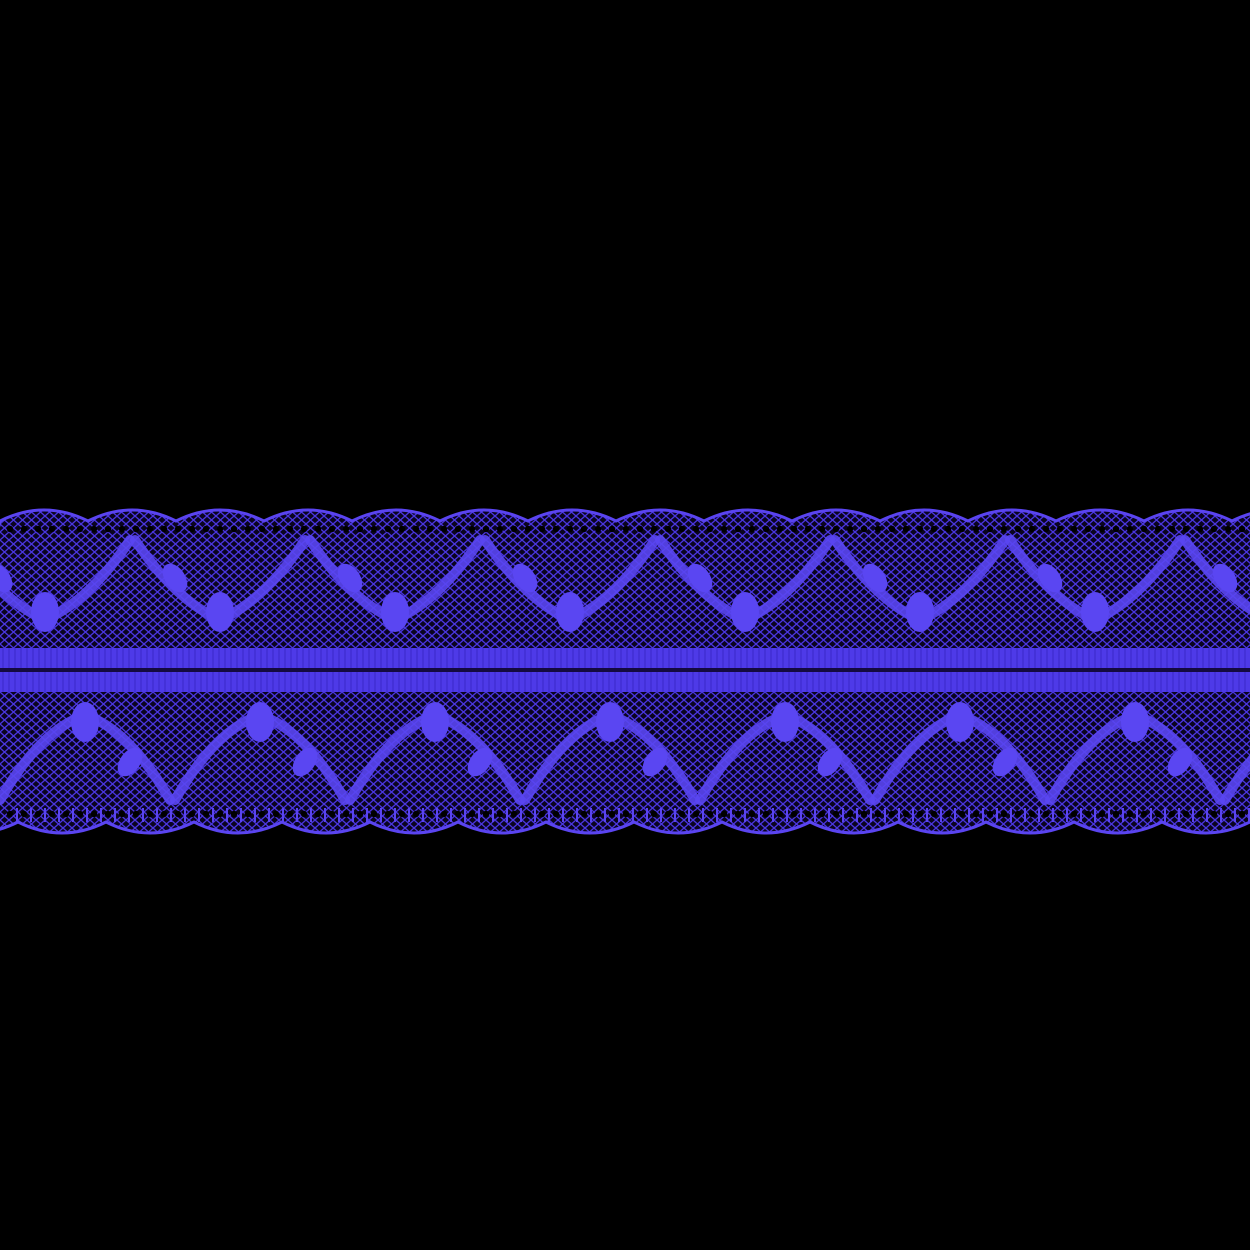 Image resolution: width=1250 pixels, height=1250 pixels. I want to click on ribbon-lower, so click(625, 682).